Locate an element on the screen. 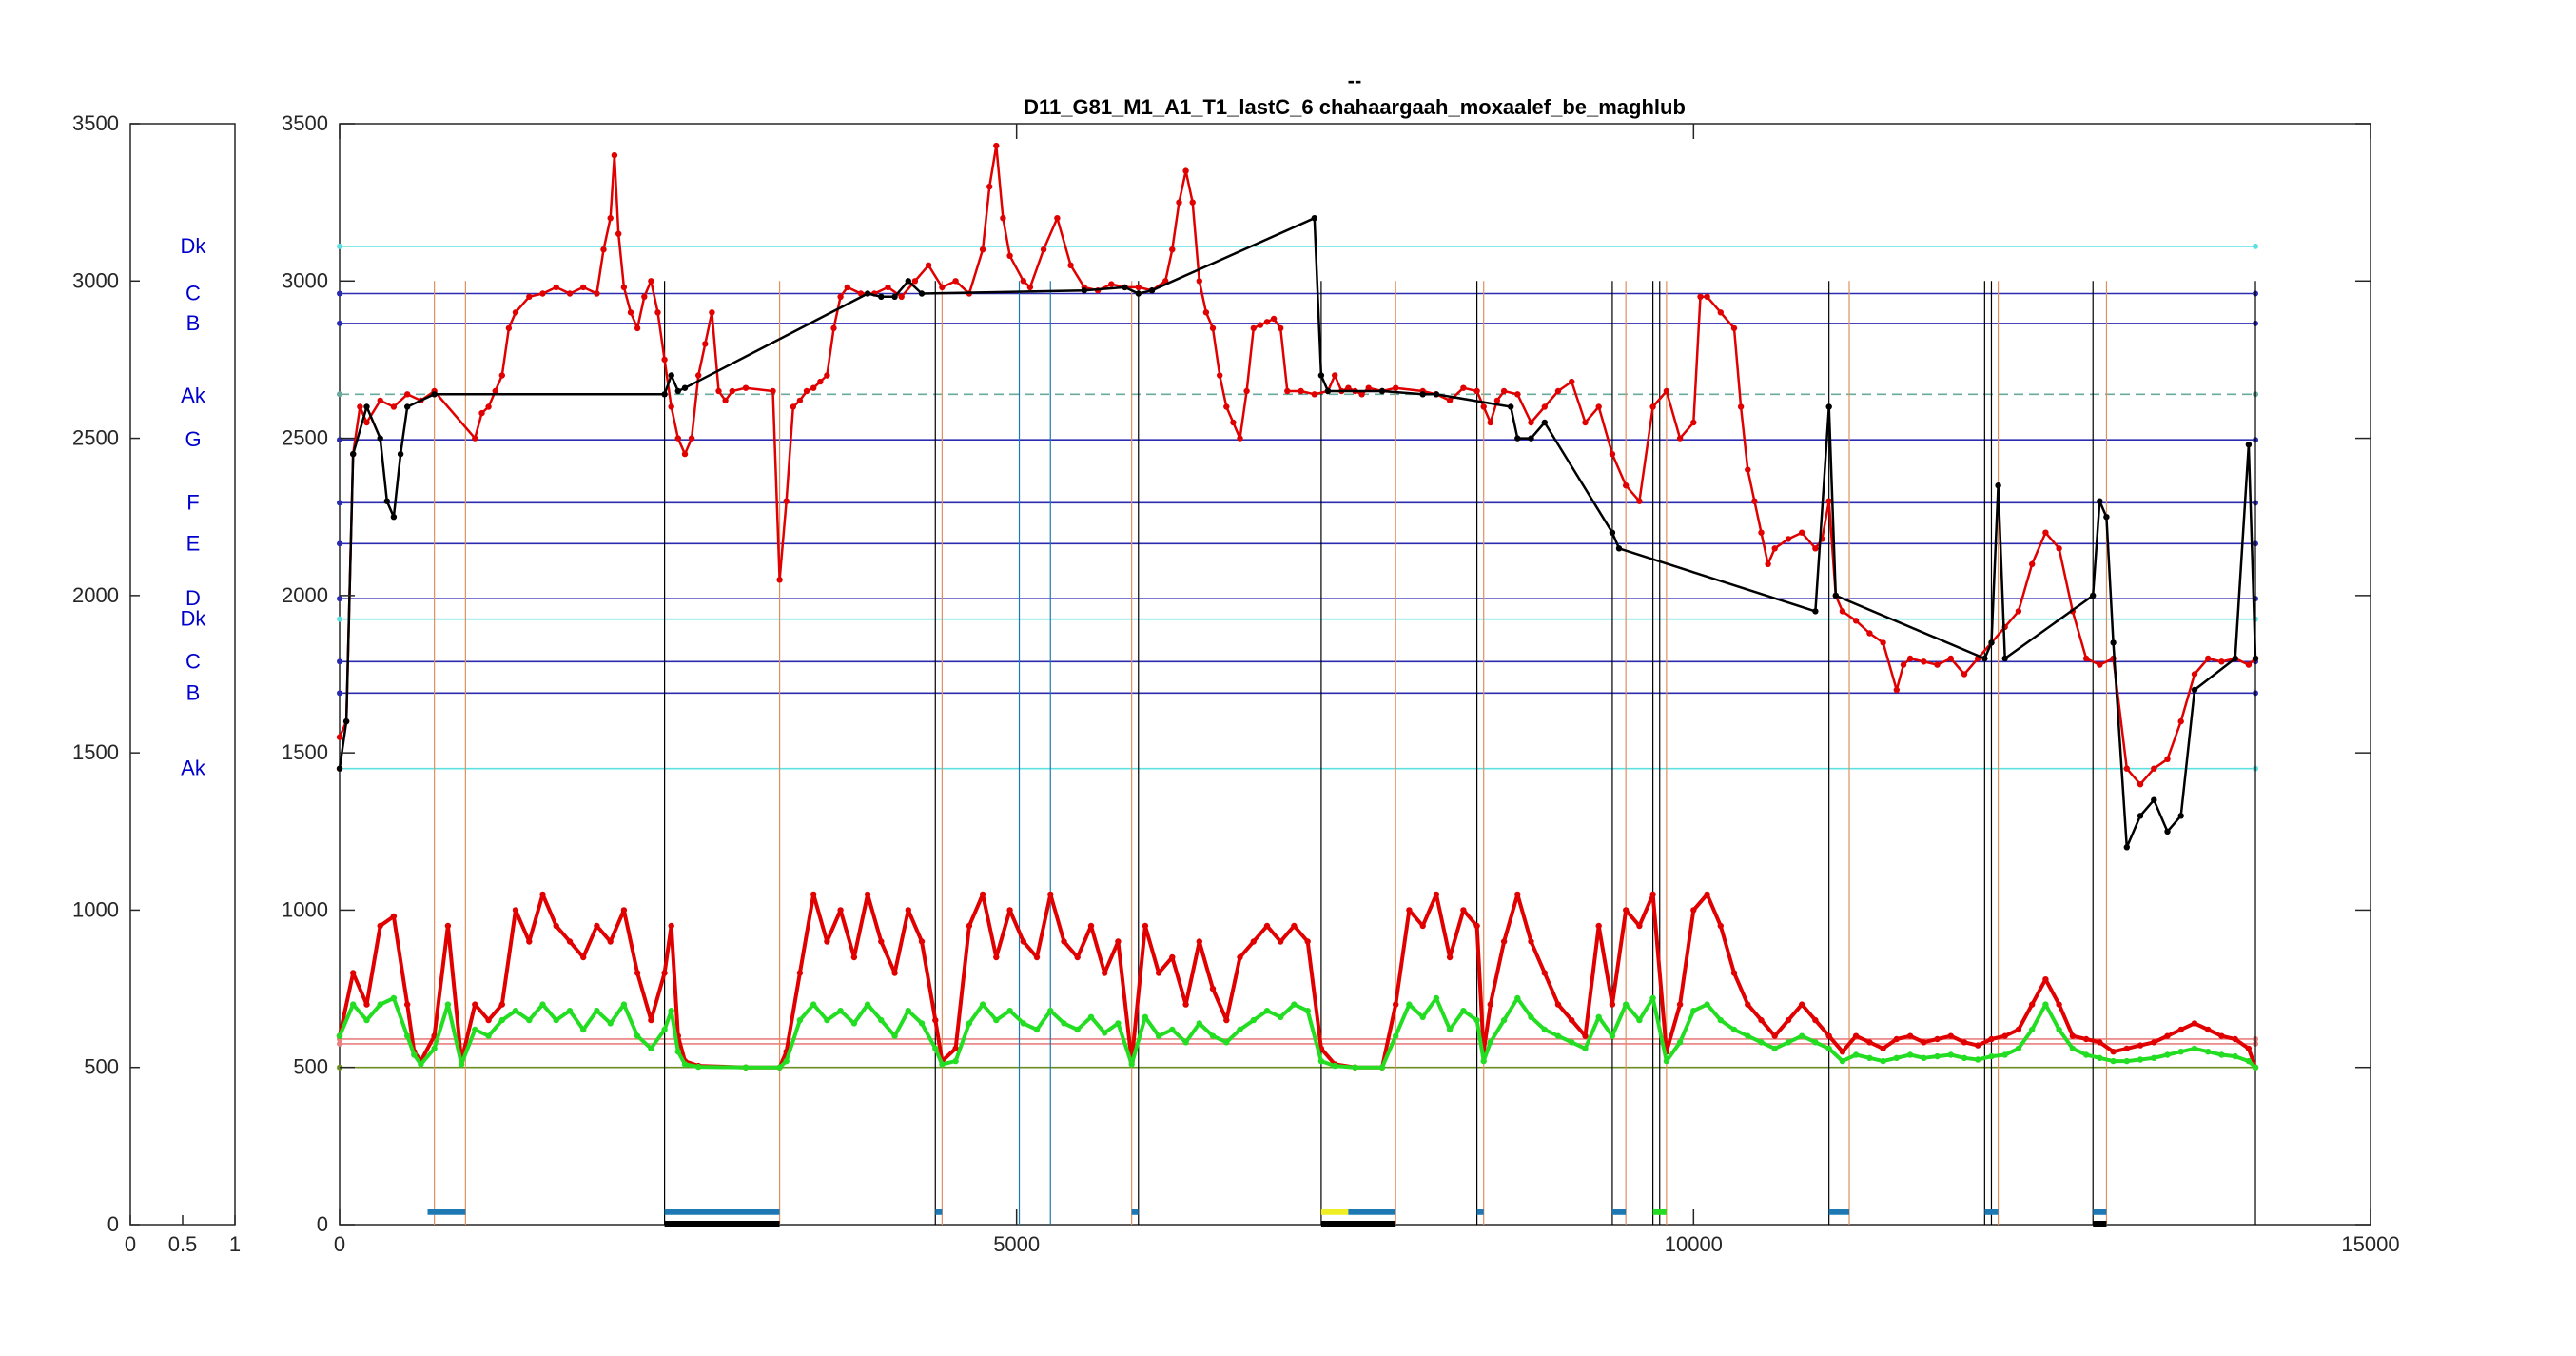  left-y-tick-label: 2000 is located at coordinates (96, 595).